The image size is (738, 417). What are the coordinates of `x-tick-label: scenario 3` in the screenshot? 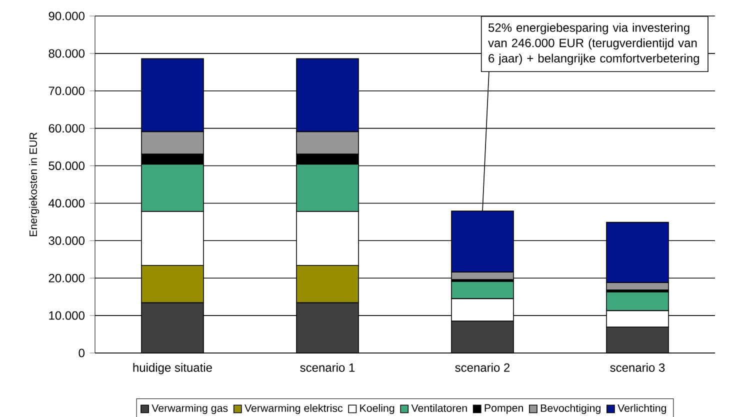 It's located at (637, 367).